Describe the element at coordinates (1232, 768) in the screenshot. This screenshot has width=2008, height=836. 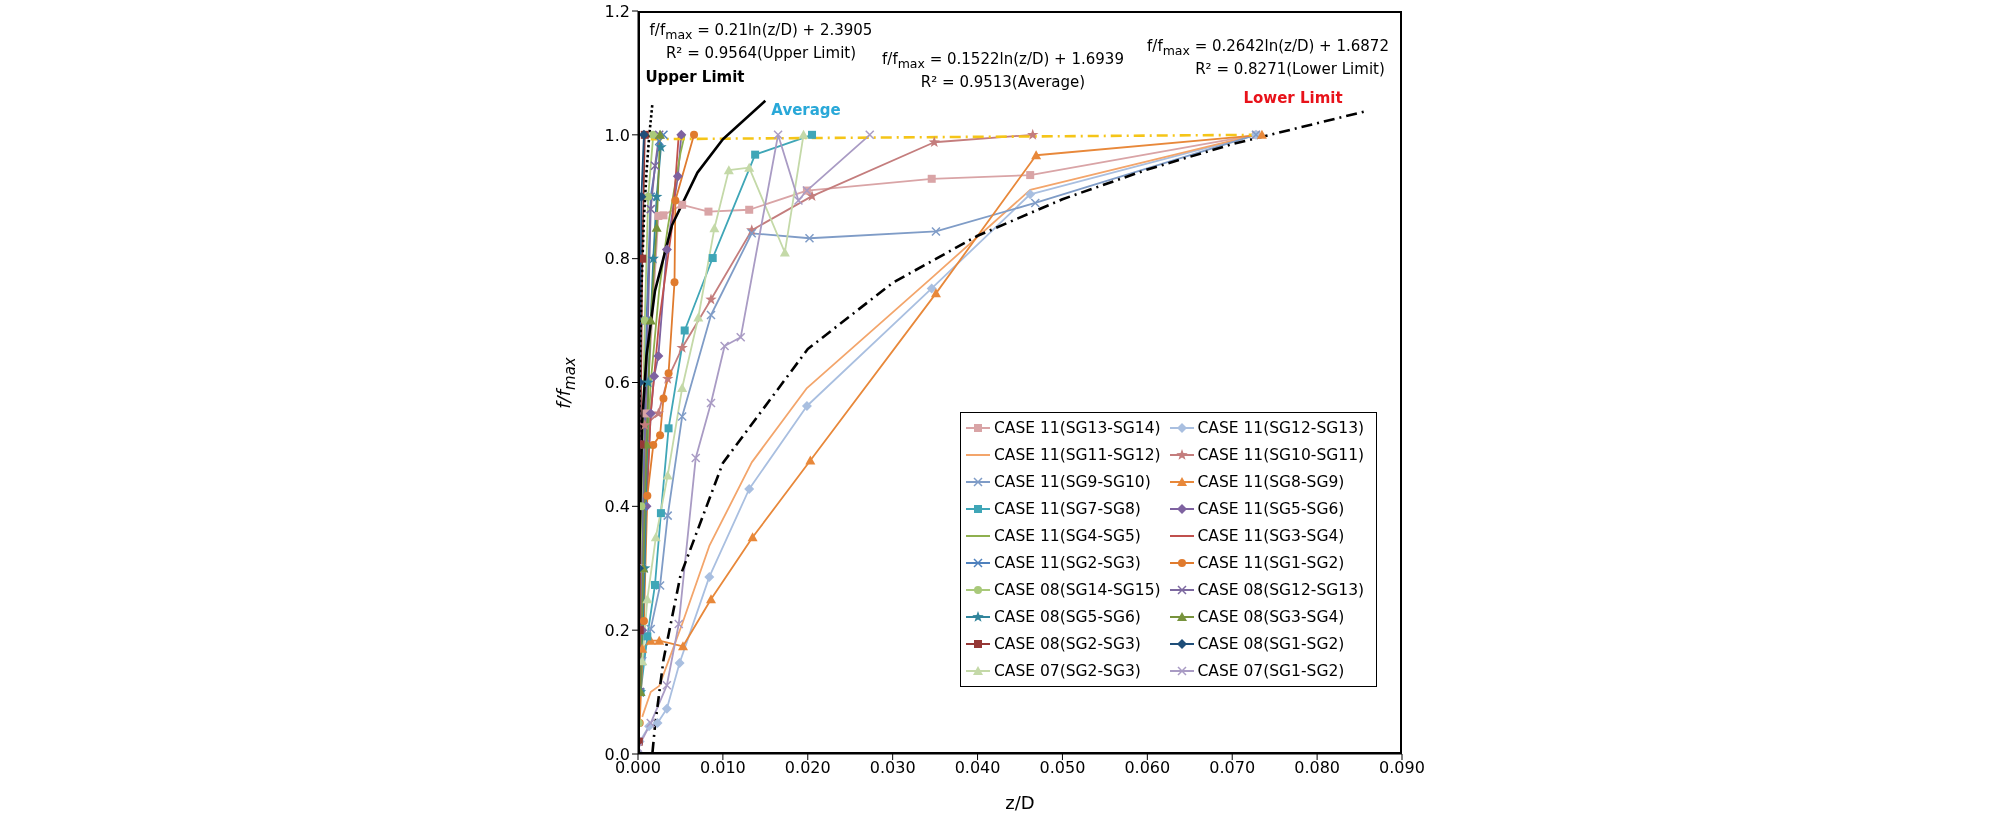
I see `x-tick-label: 0.070` at that location.